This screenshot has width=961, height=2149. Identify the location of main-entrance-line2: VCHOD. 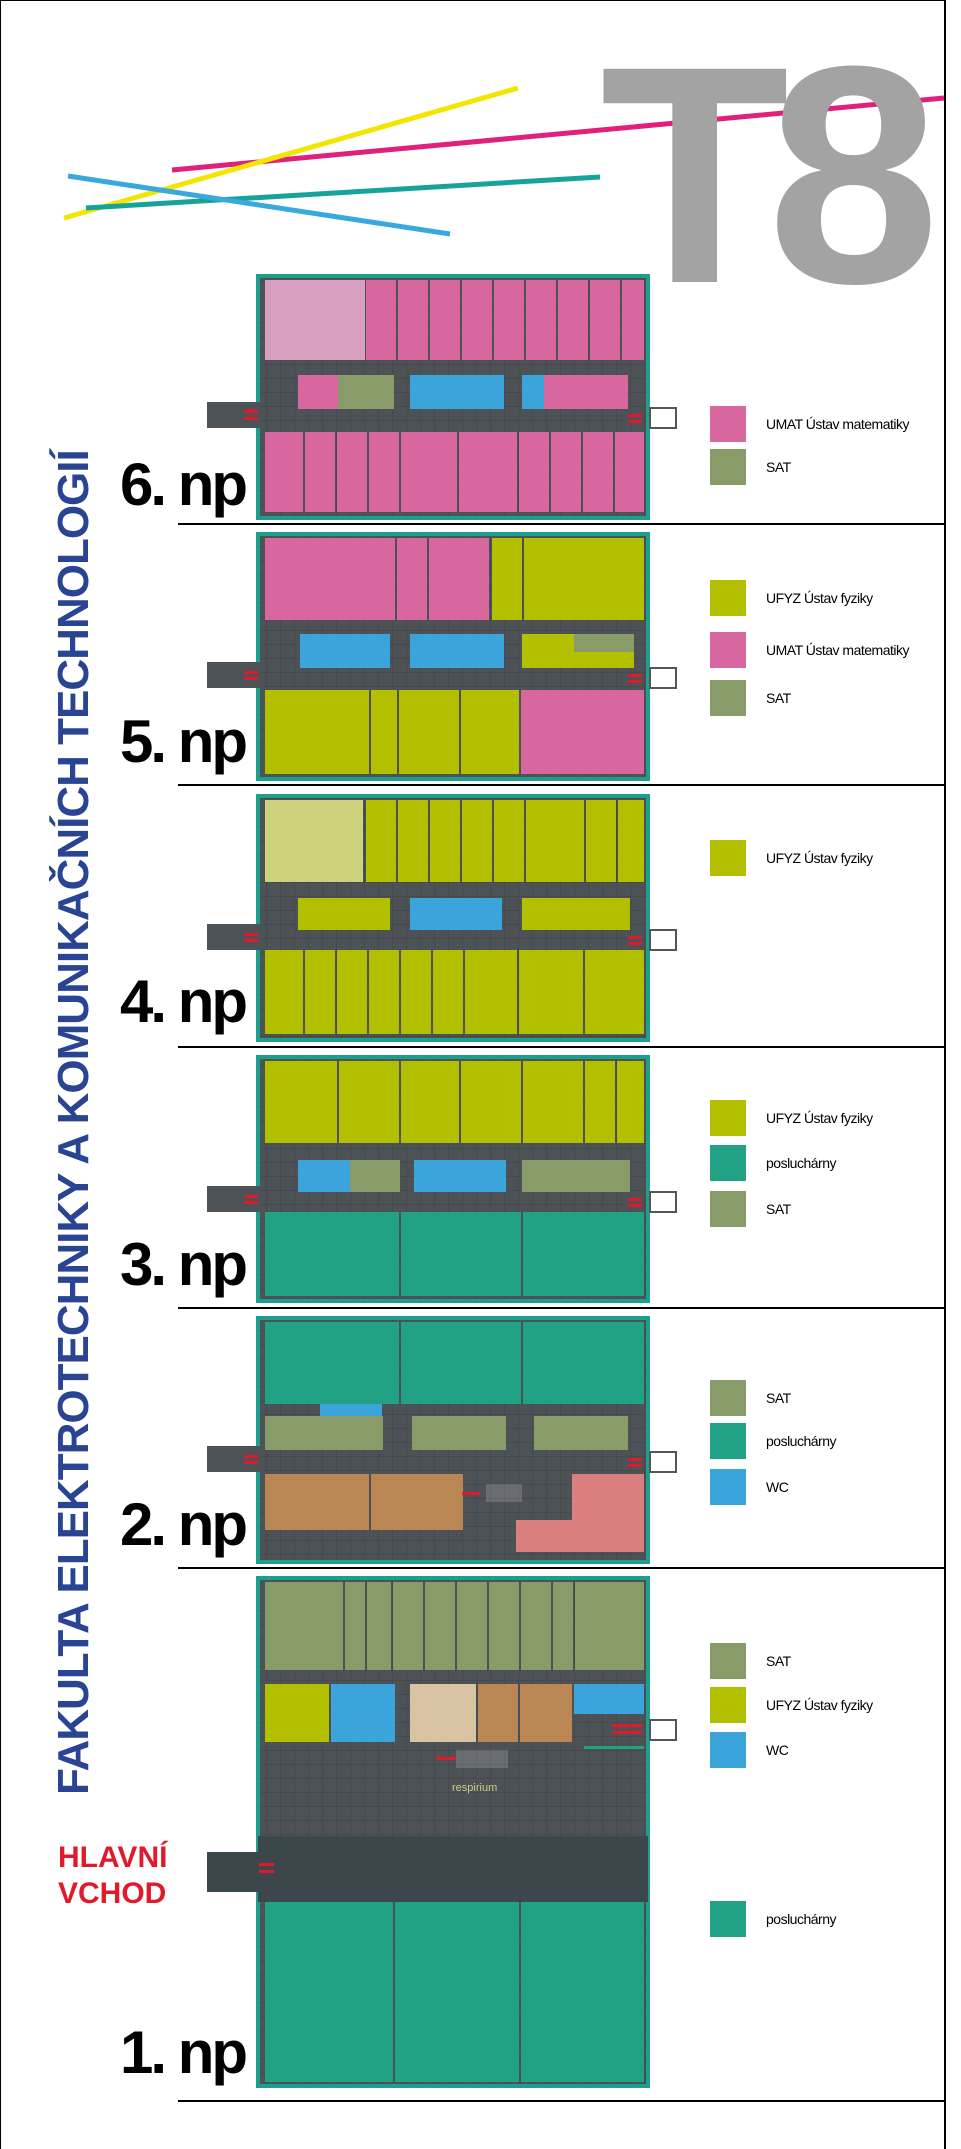
(112, 1893).